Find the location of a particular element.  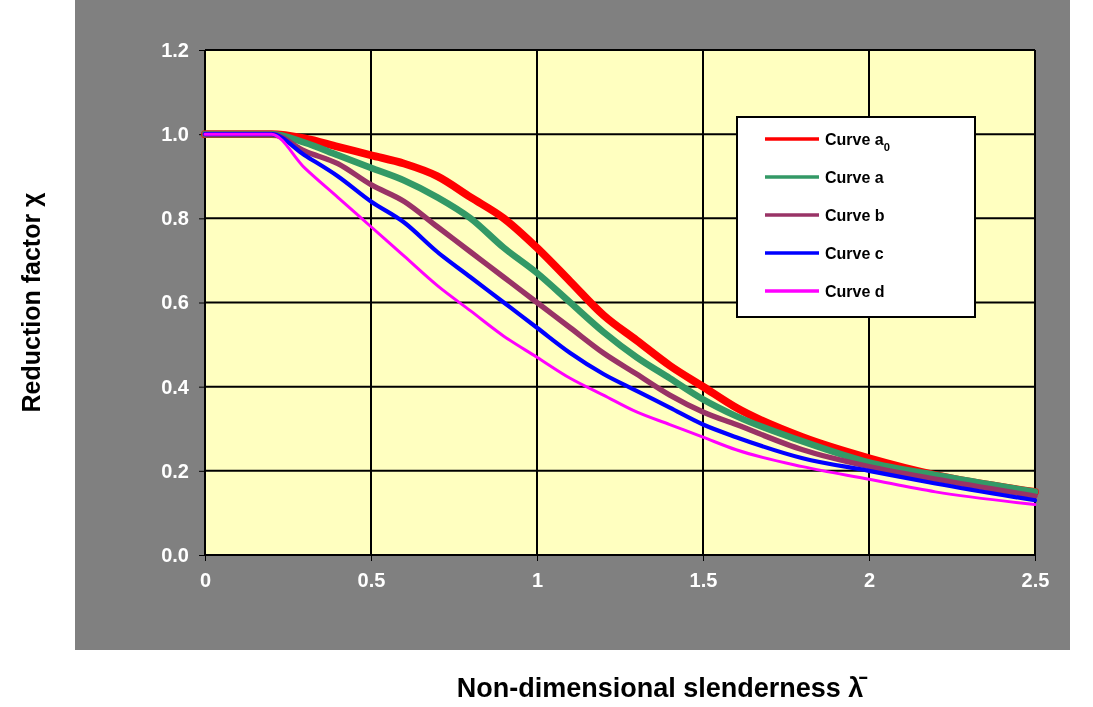

x-tick-label: 1.5 is located at coordinates (703, 580).